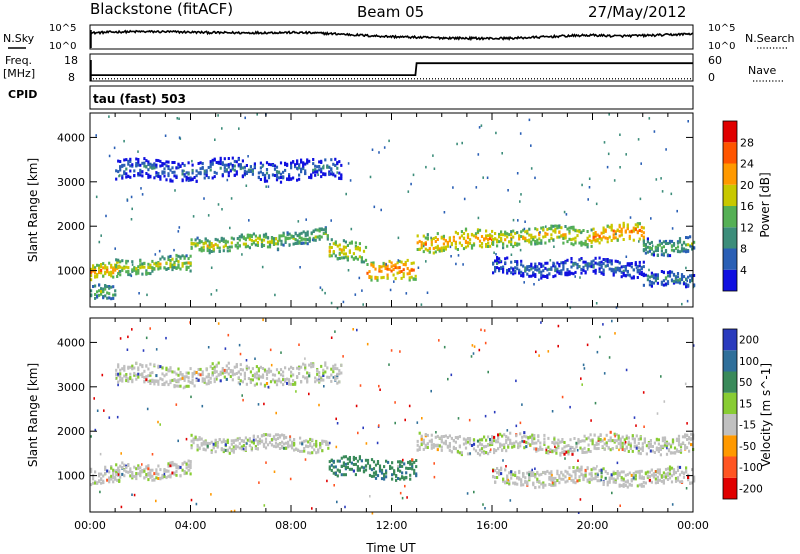 The height and width of the screenshot is (554, 800). Describe the element at coordinates (745, 383) in the screenshot. I see `velocity-colorbar-tick: 50` at that location.